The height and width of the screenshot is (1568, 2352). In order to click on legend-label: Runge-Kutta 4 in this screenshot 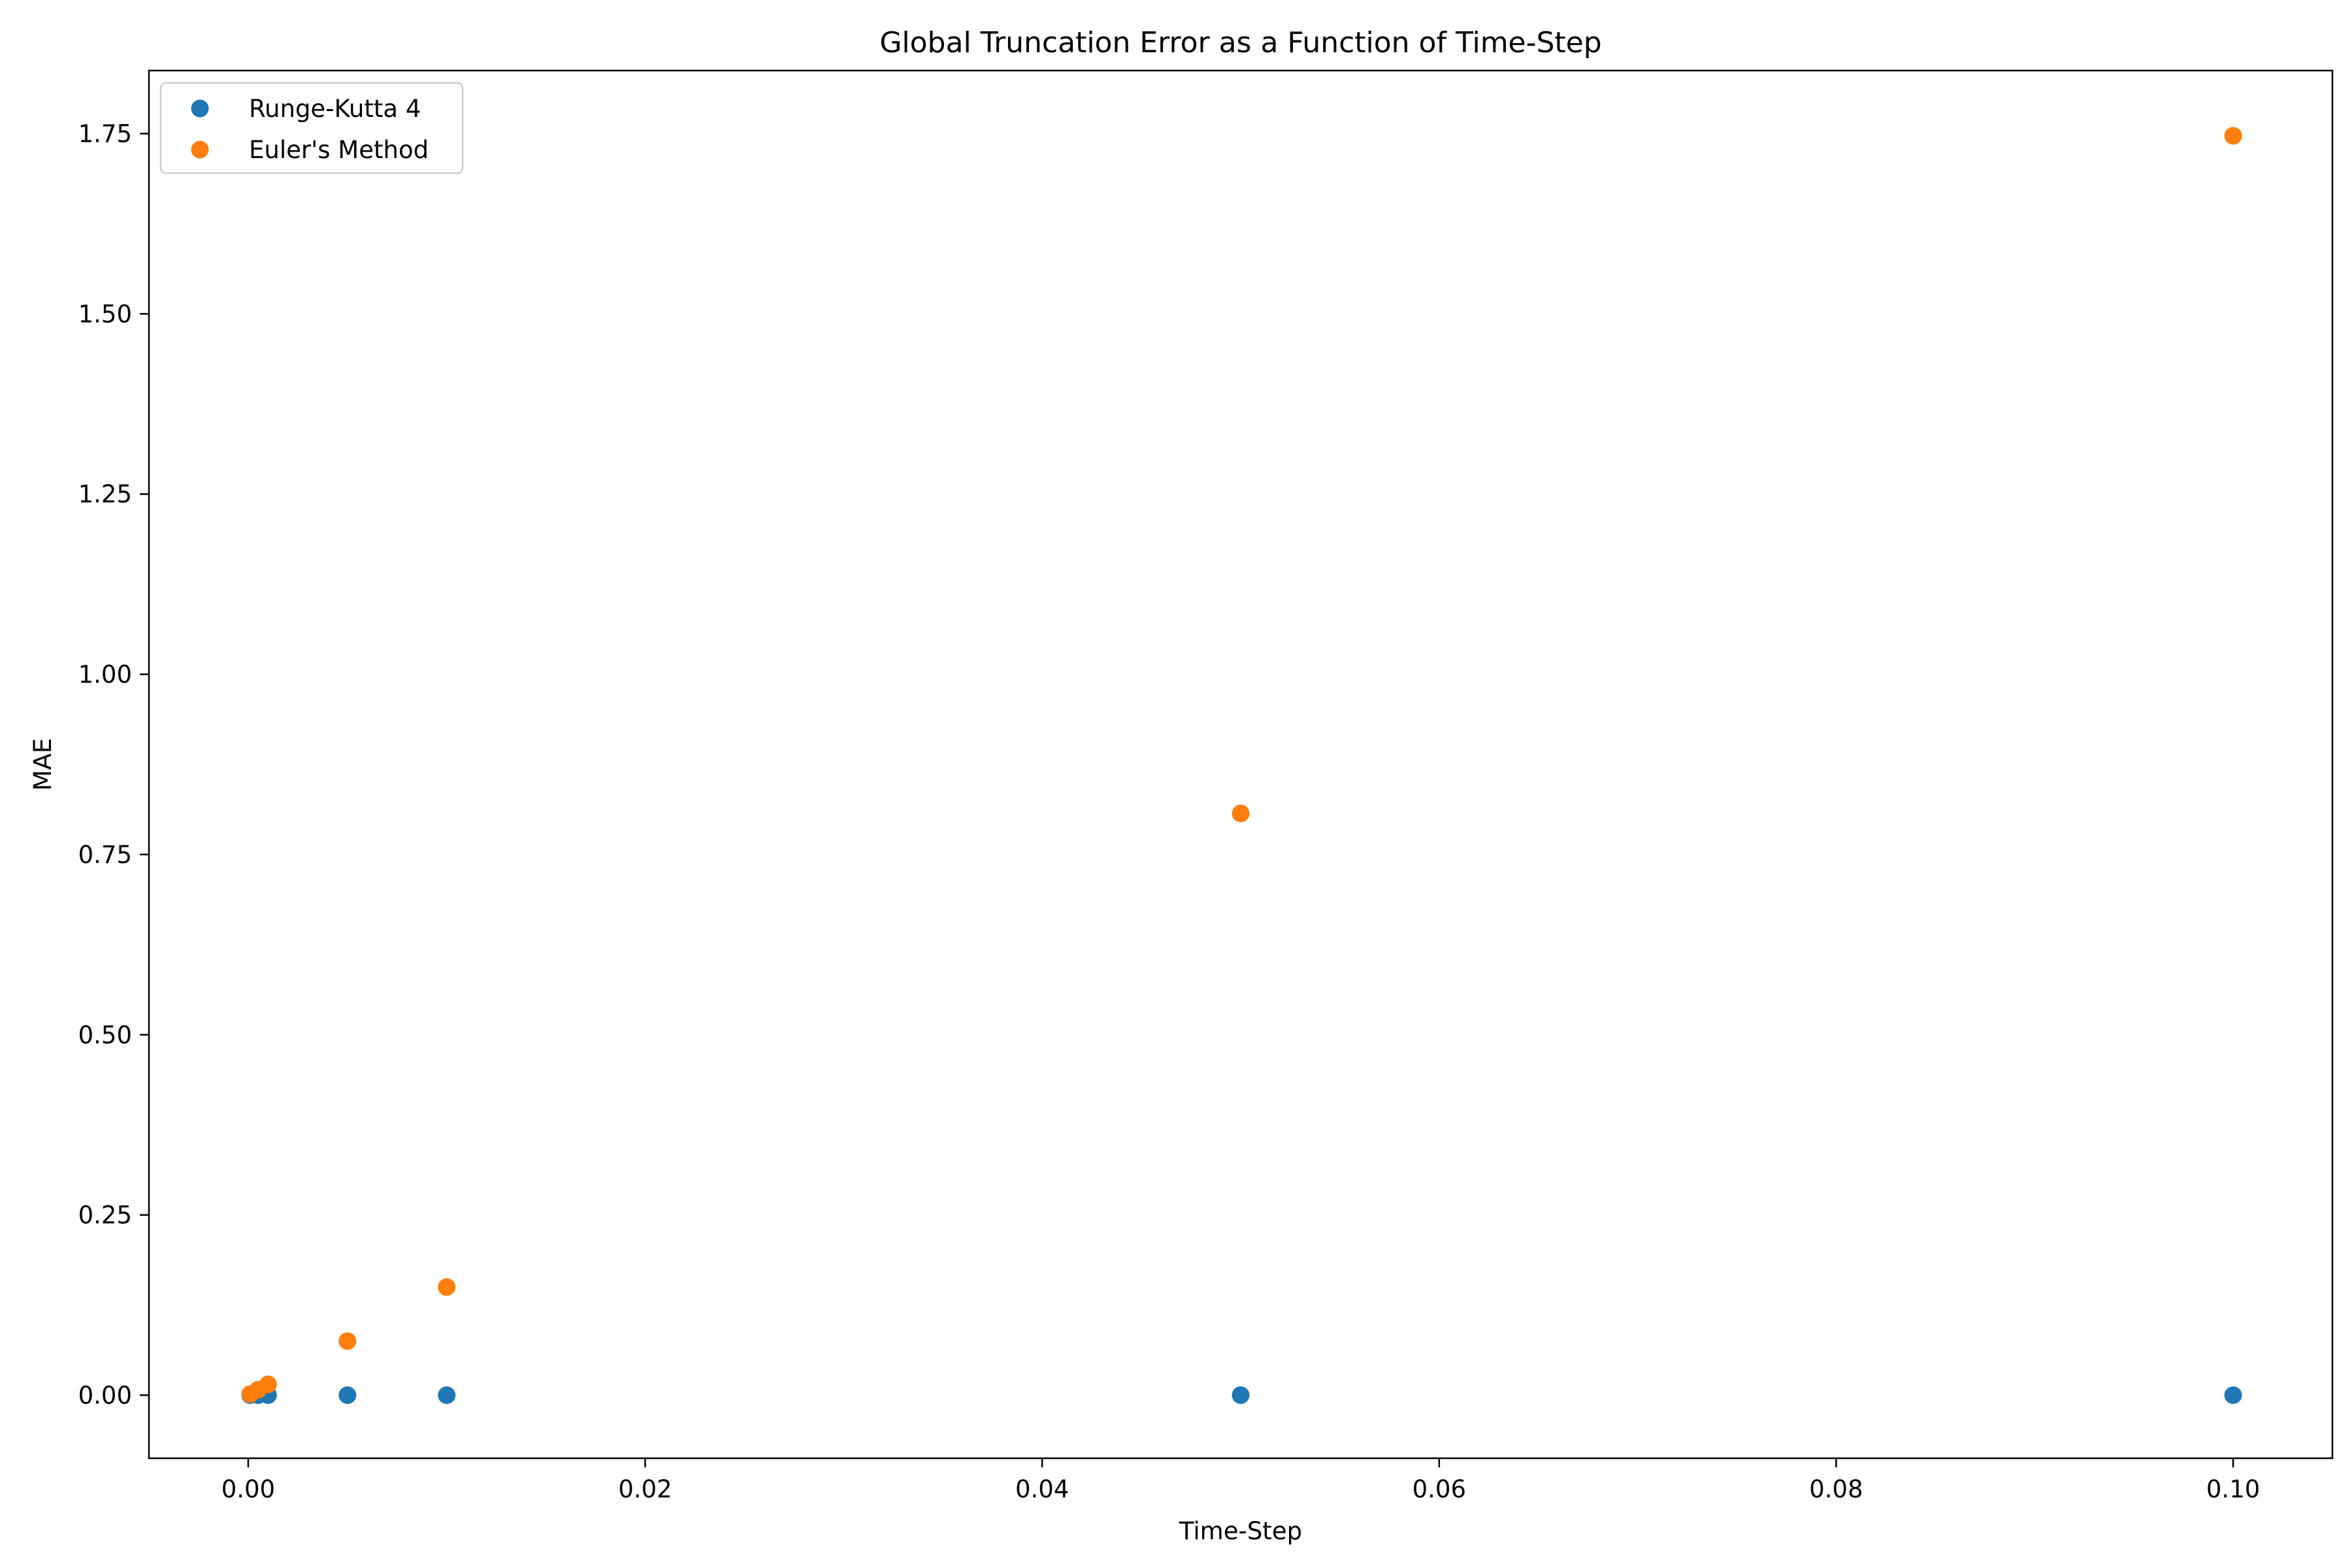, I will do `click(335, 109)`.